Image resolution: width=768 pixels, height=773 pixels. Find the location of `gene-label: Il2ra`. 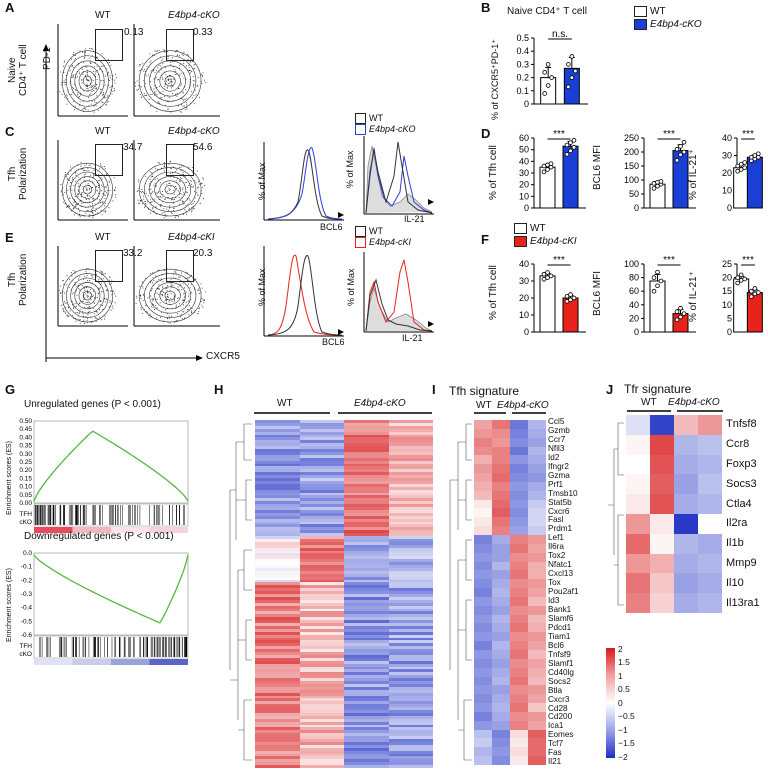

gene-label: Il2ra is located at coordinates (737, 523).